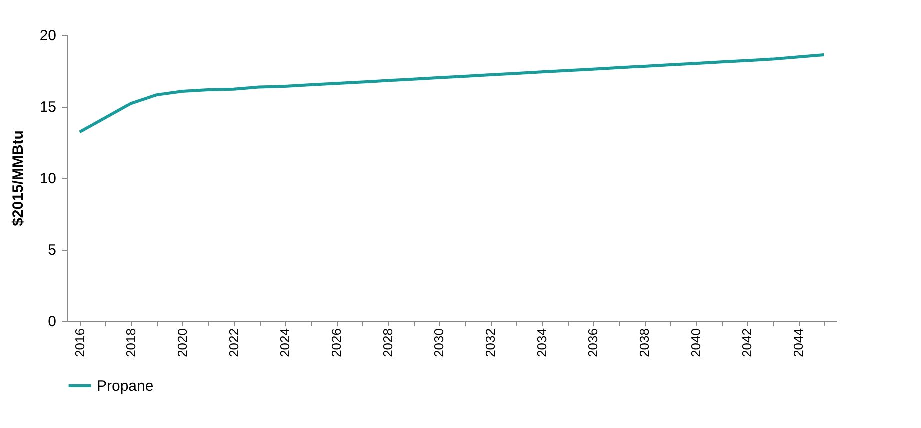 The width and height of the screenshot is (921, 428). Describe the element at coordinates (644, 343) in the screenshot. I see `x-tick-label: 2038` at that location.